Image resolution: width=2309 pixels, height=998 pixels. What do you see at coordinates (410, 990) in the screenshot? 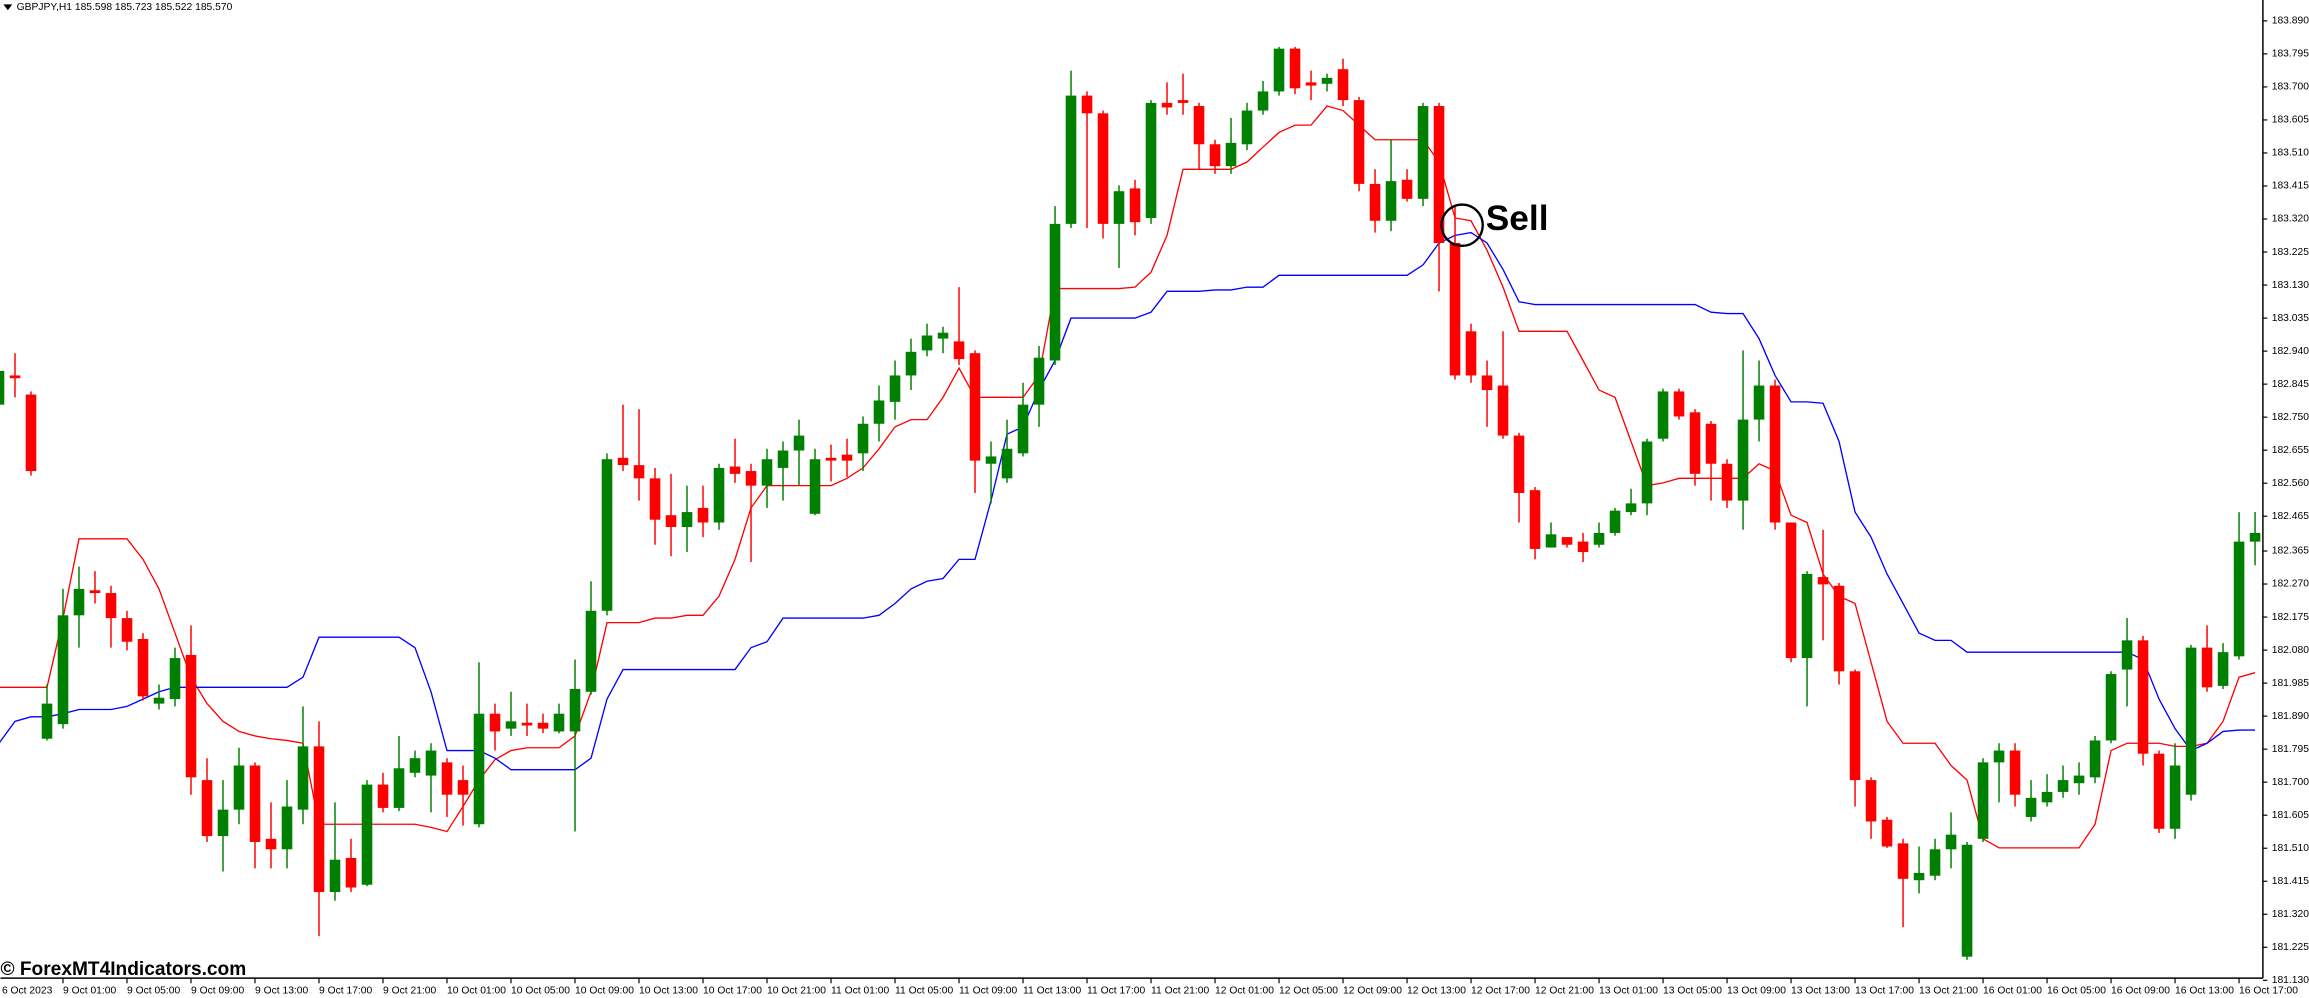
I see `x-tick-label: 9 Oct 21:00` at bounding box center [410, 990].